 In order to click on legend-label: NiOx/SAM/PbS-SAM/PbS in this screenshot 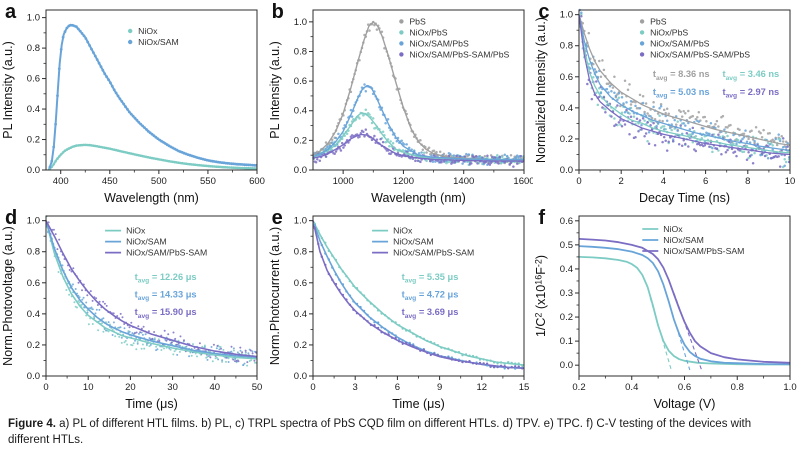, I will do `click(700, 54)`.